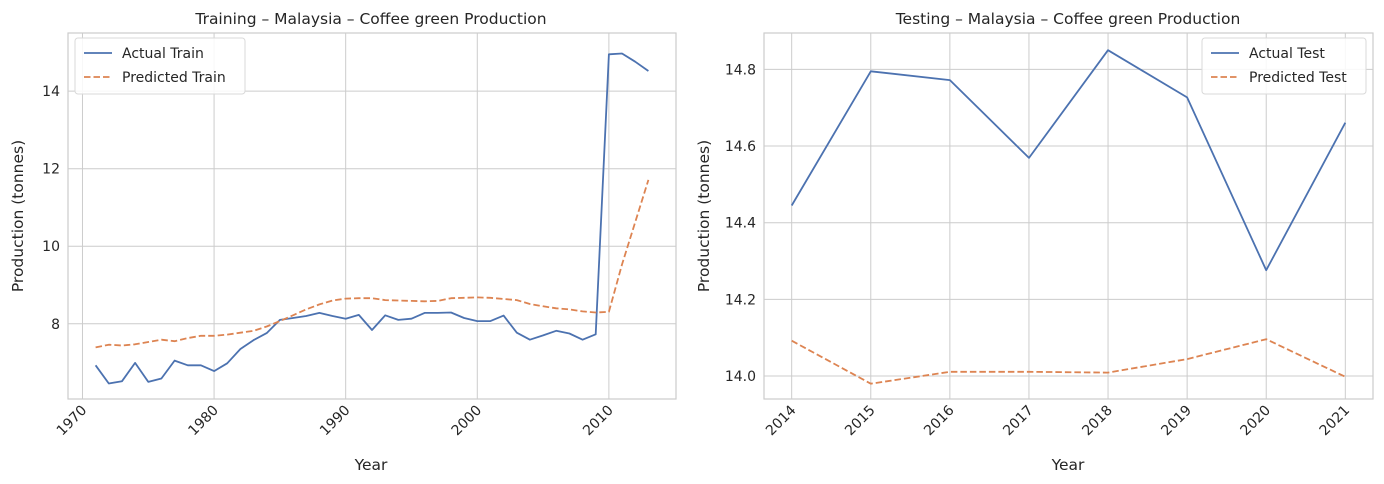 The width and height of the screenshot is (1384, 484). Describe the element at coordinates (740, 377) in the screenshot. I see `testing-y-tick-label: 14.0` at that location.